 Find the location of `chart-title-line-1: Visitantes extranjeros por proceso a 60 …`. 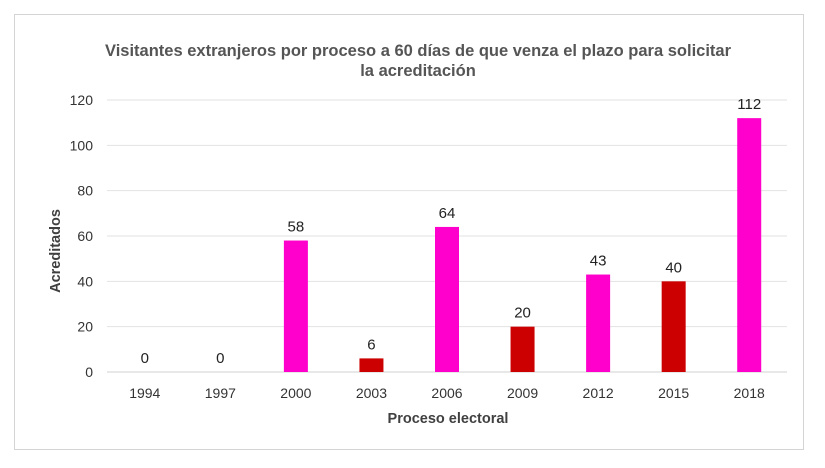

chart-title-line-1: Visitantes extranjeros por proceso a 60 … is located at coordinates (418, 51).